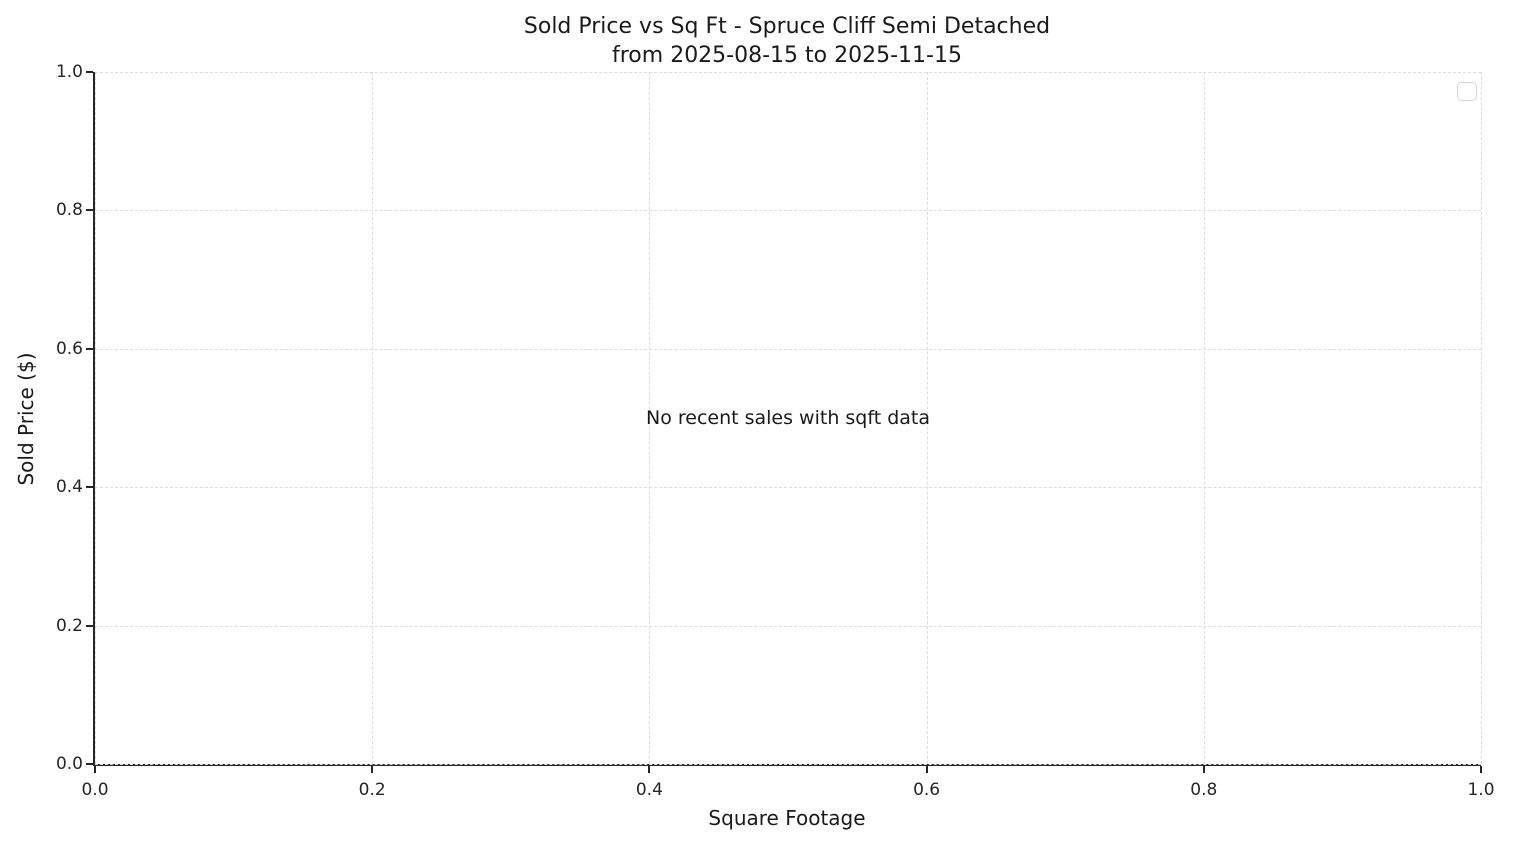 Image resolution: width=1517 pixels, height=845 pixels. Describe the element at coordinates (69, 210) in the screenshot. I see `y-tick-label: 0.8` at that location.